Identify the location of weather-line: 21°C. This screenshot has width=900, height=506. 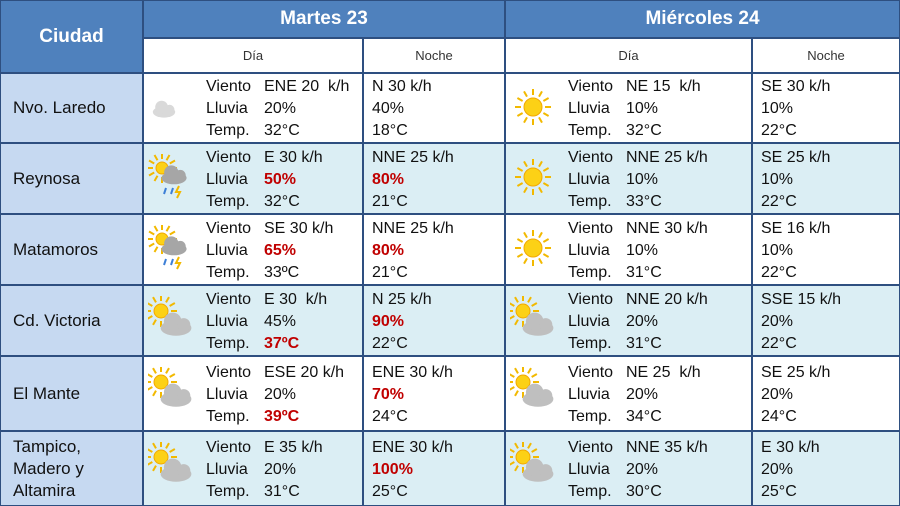
(390, 202).